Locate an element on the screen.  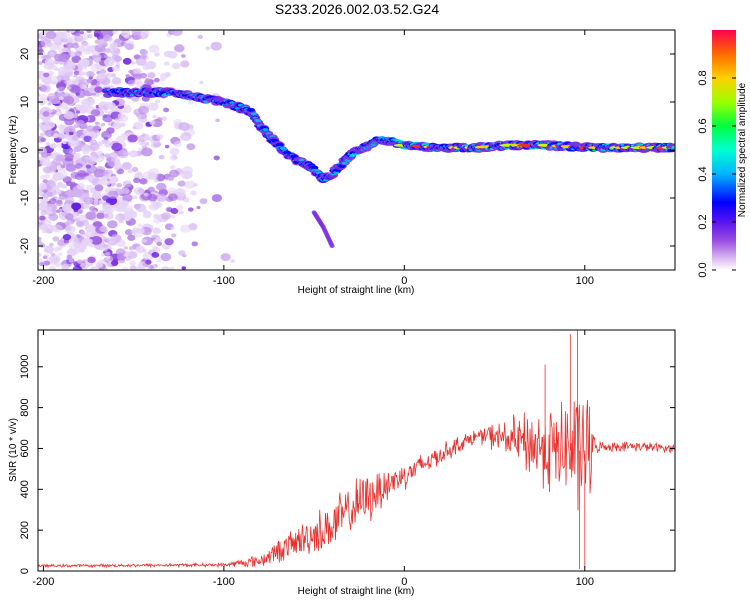
snr-ytick-label: 600 is located at coordinates (25, 448).